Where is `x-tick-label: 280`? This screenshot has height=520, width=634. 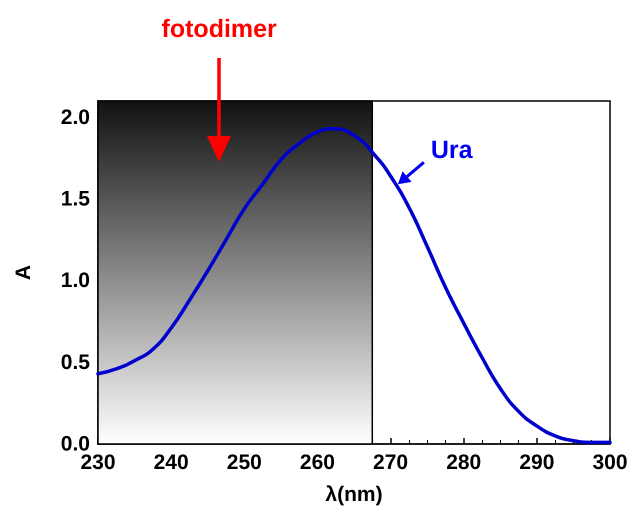 x-tick-label: 280 is located at coordinates (464, 462).